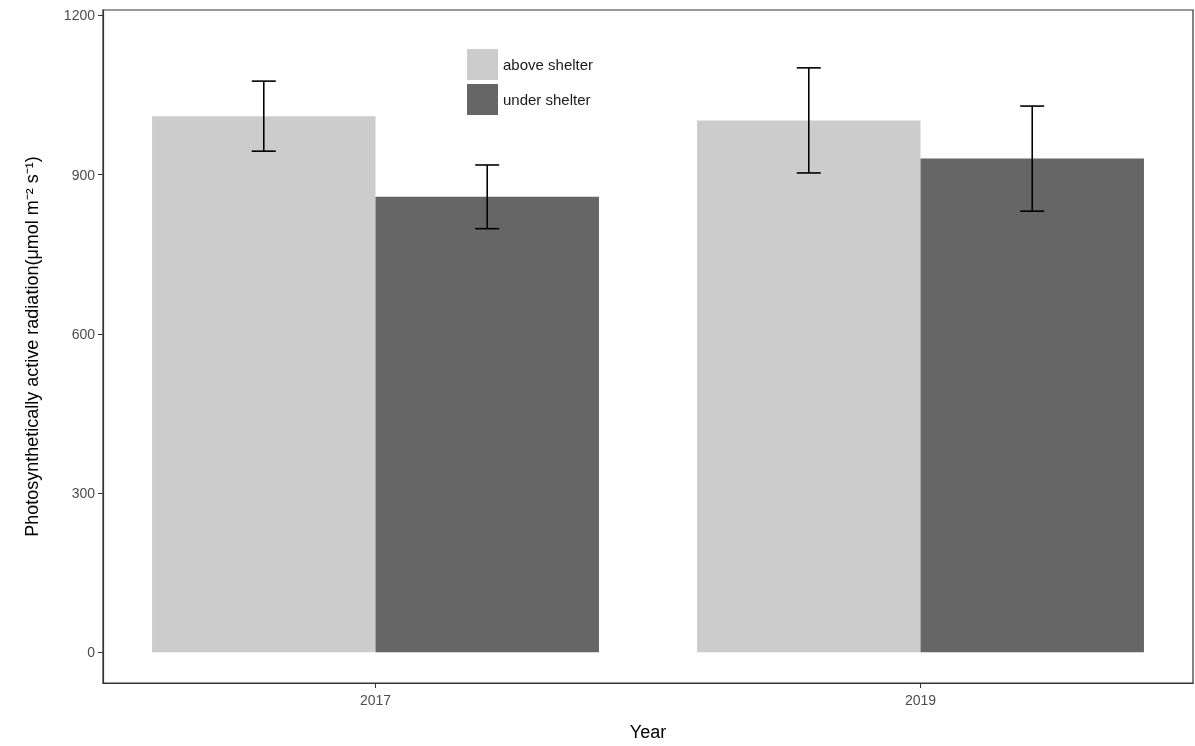 The height and width of the screenshot is (746, 1195). What do you see at coordinates (648, 732) in the screenshot?
I see `x-axis-title: Year` at bounding box center [648, 732].